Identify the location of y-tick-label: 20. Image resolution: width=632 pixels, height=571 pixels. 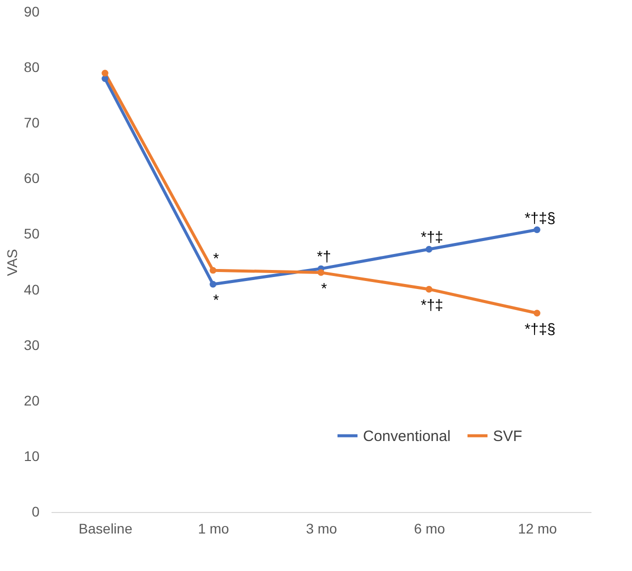
(32, 400).